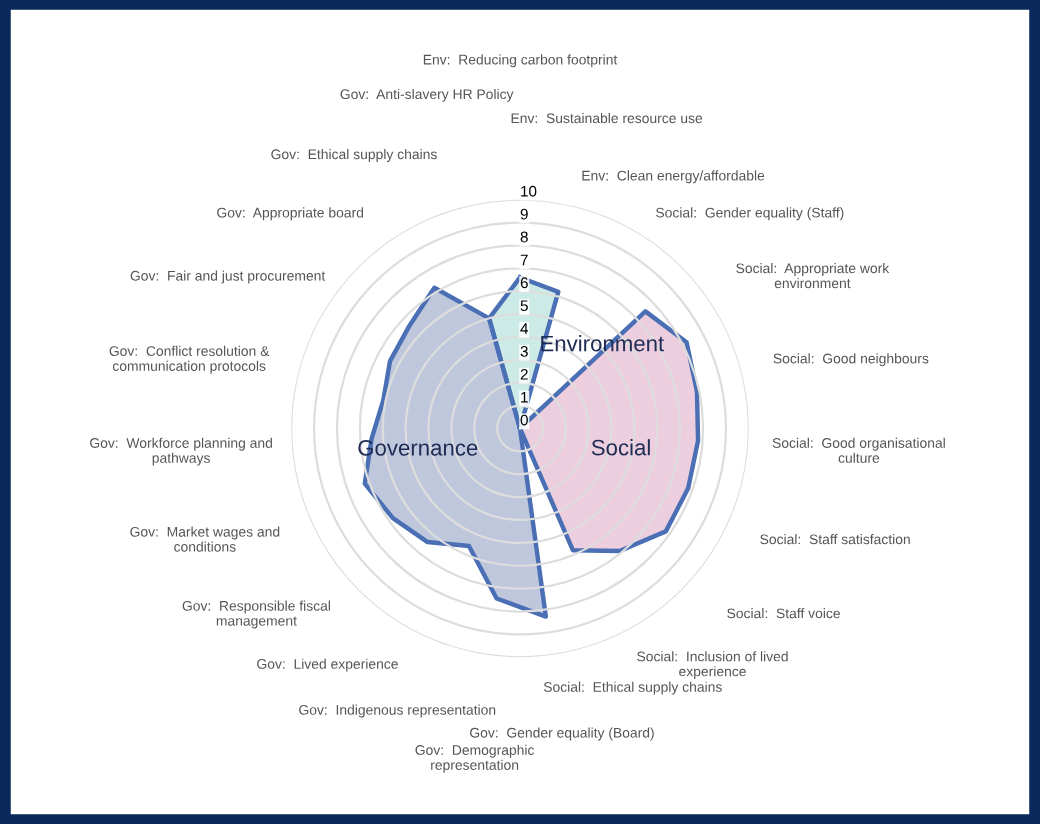 The height and width of the screenshot is (824, 1040). I want to click on series-label: Social, so click(620, 447).